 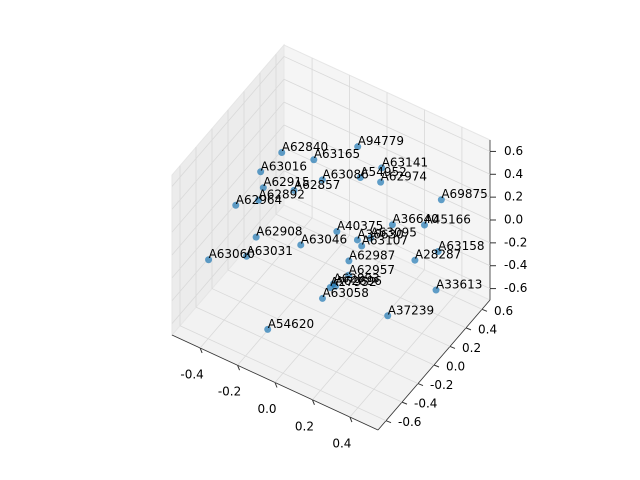 I want to click on point-label: A28287, so click(x=438, y=255).